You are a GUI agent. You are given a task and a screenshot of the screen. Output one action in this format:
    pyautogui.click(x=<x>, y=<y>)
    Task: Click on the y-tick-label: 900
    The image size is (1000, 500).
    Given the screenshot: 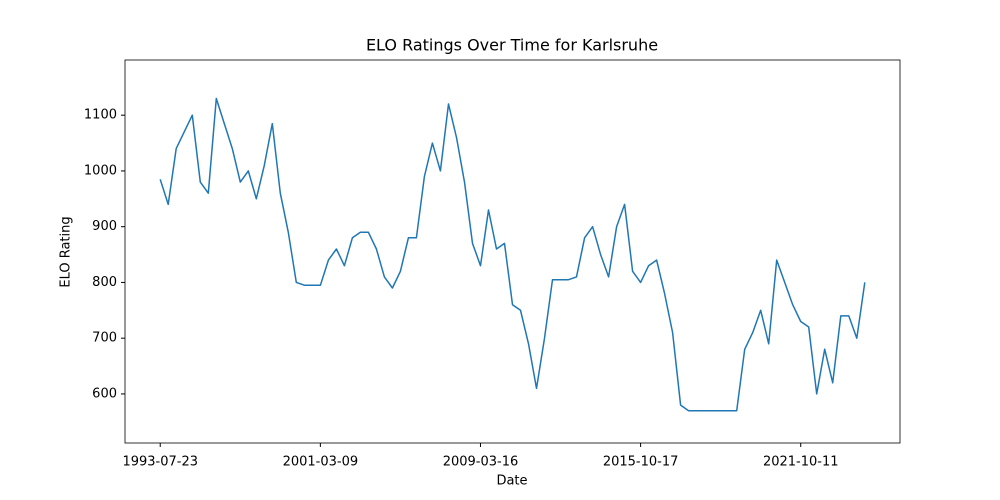 What is the action you would take?
    pyautogui.click(x=104, y=226)
    